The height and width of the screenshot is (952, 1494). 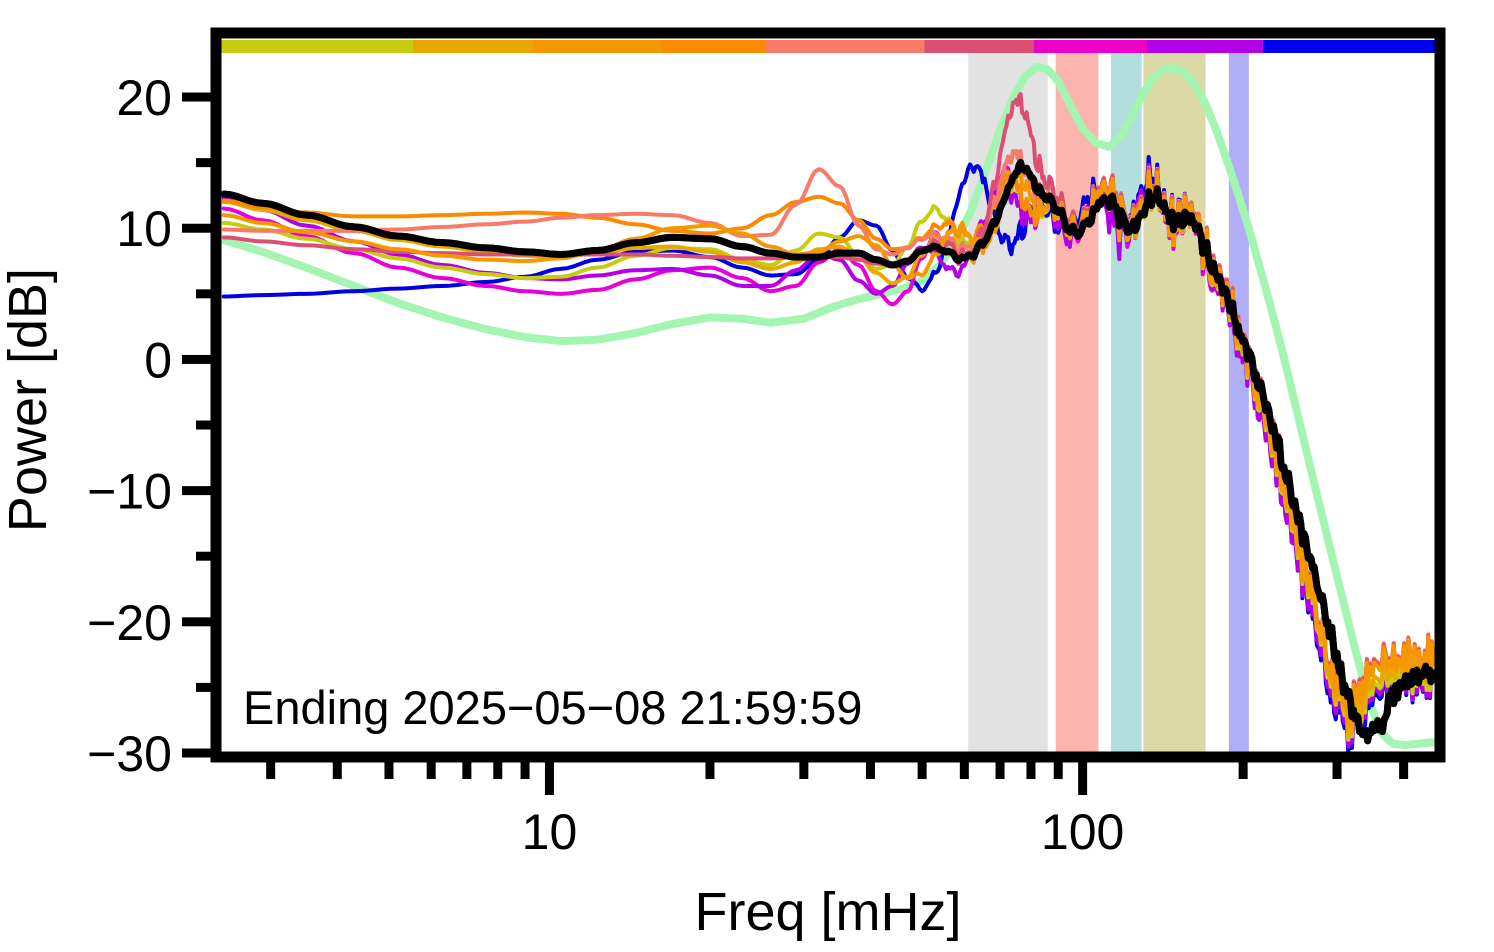 I want to click on y-tick-label: −30, so click(x=129, y=754).